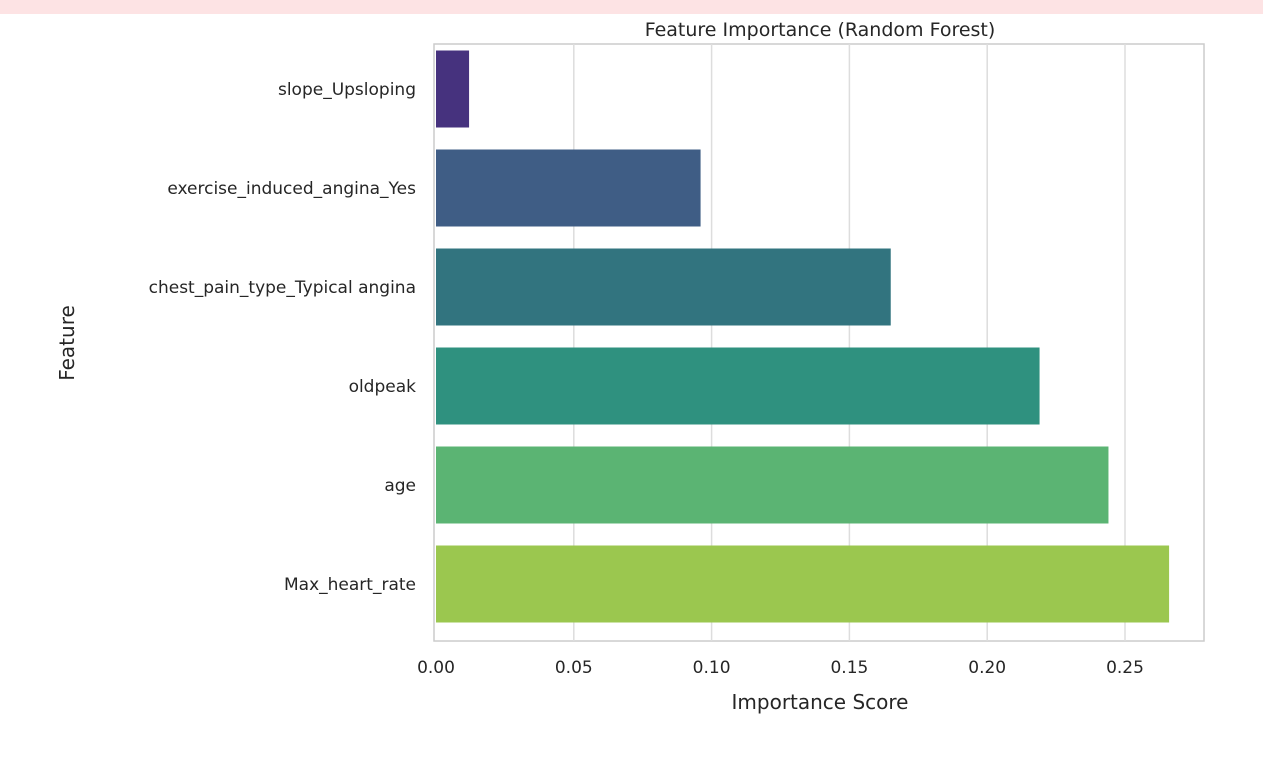 The height and width of the screenshot is (757, 1263). What do you see at coordinates (347, 90) in the screenshot?
I see `y-tick-label: slope_Upsloping` at bounding box center [347, 90].